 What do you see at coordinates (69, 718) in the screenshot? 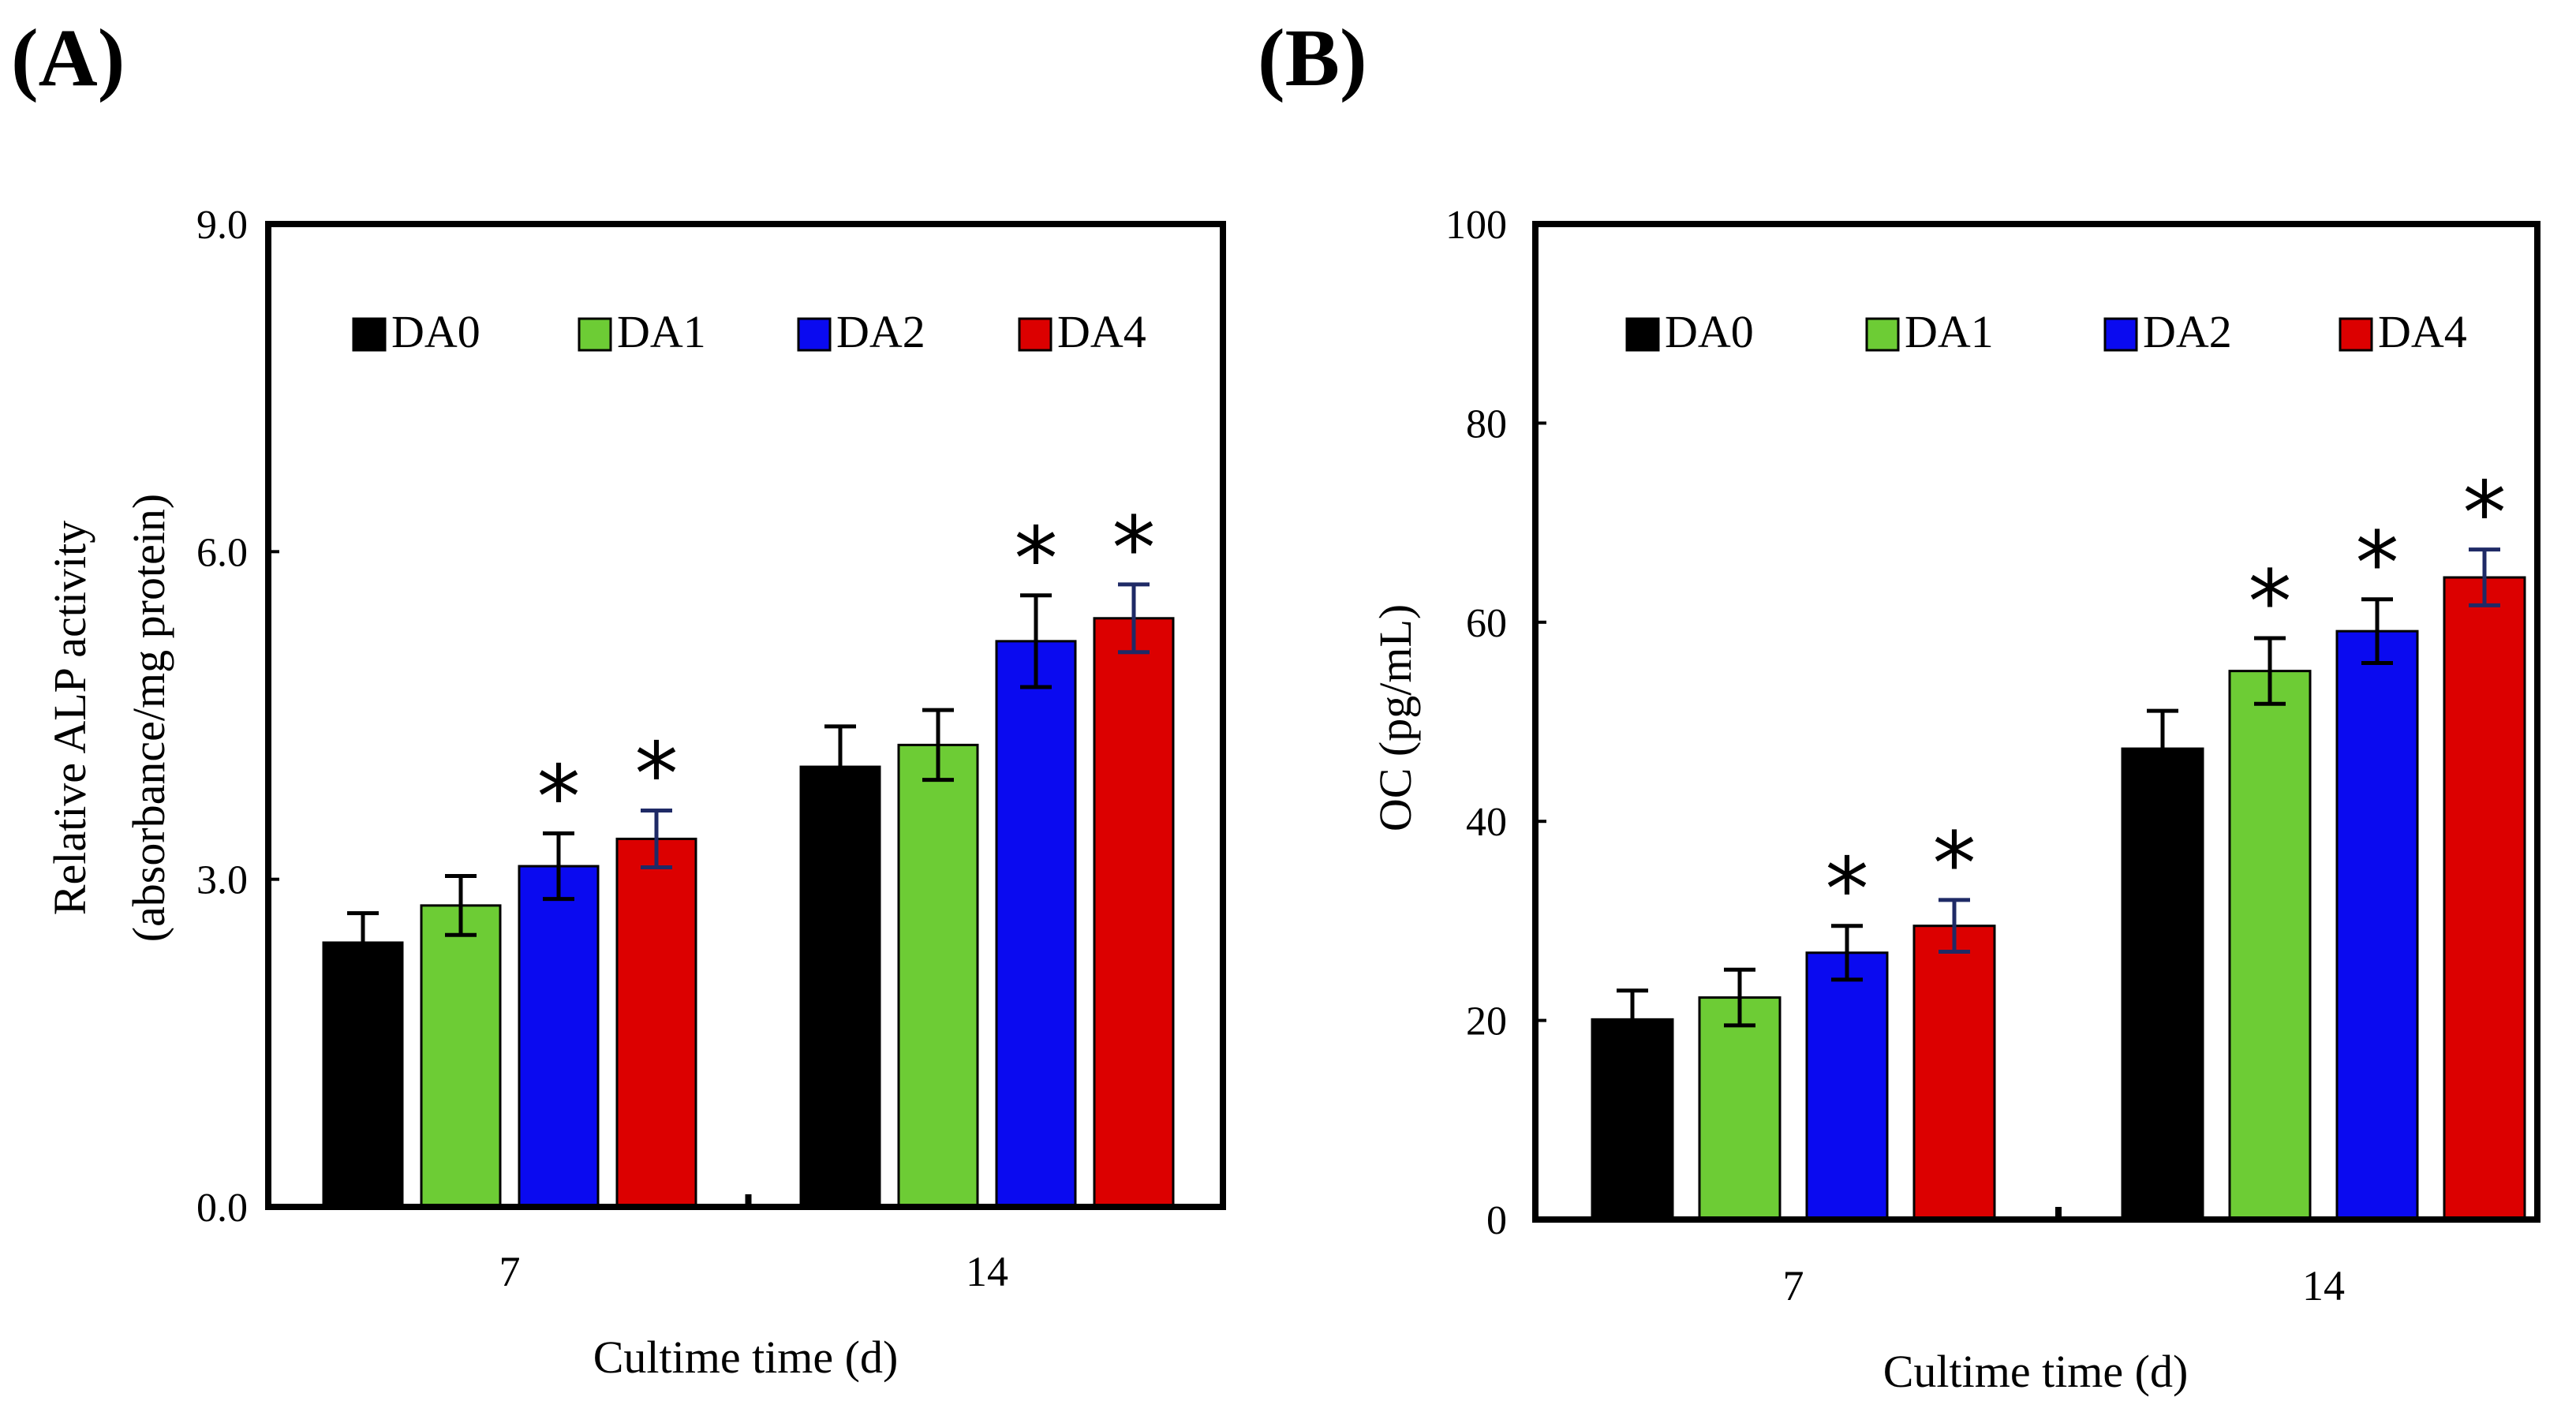
I see `y-axis-title: Relative ALP activity` at bounding box center [69, 718].